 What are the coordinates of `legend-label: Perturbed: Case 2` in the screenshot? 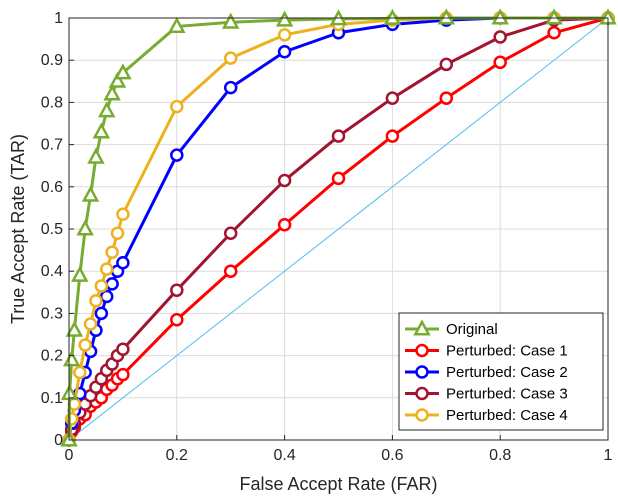 It's located at (507, 372).